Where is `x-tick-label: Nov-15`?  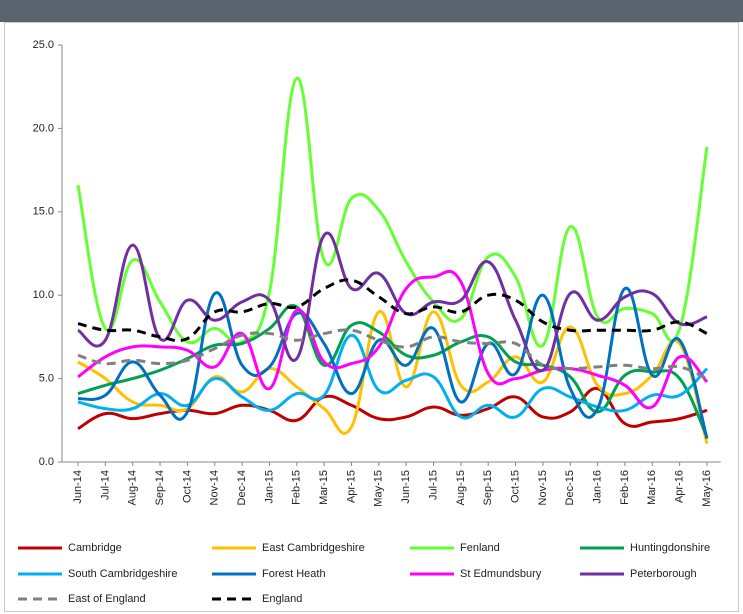 x-tick-label: Nov-15 is located at coordinates (543, 487).